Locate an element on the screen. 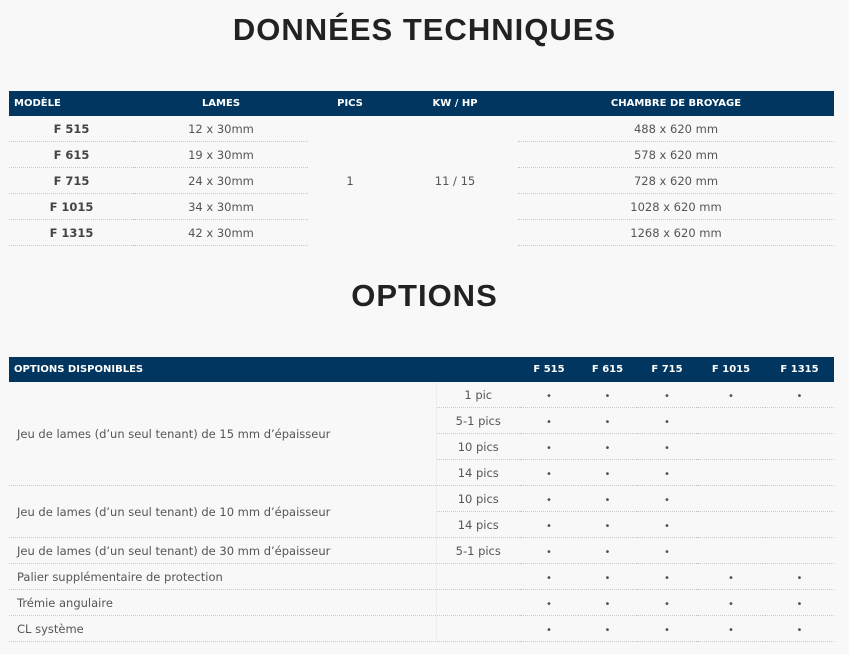 The width and height of the screenshot is (849, 654). header-f1315: F 1315 is located at coordinates (799, 369).